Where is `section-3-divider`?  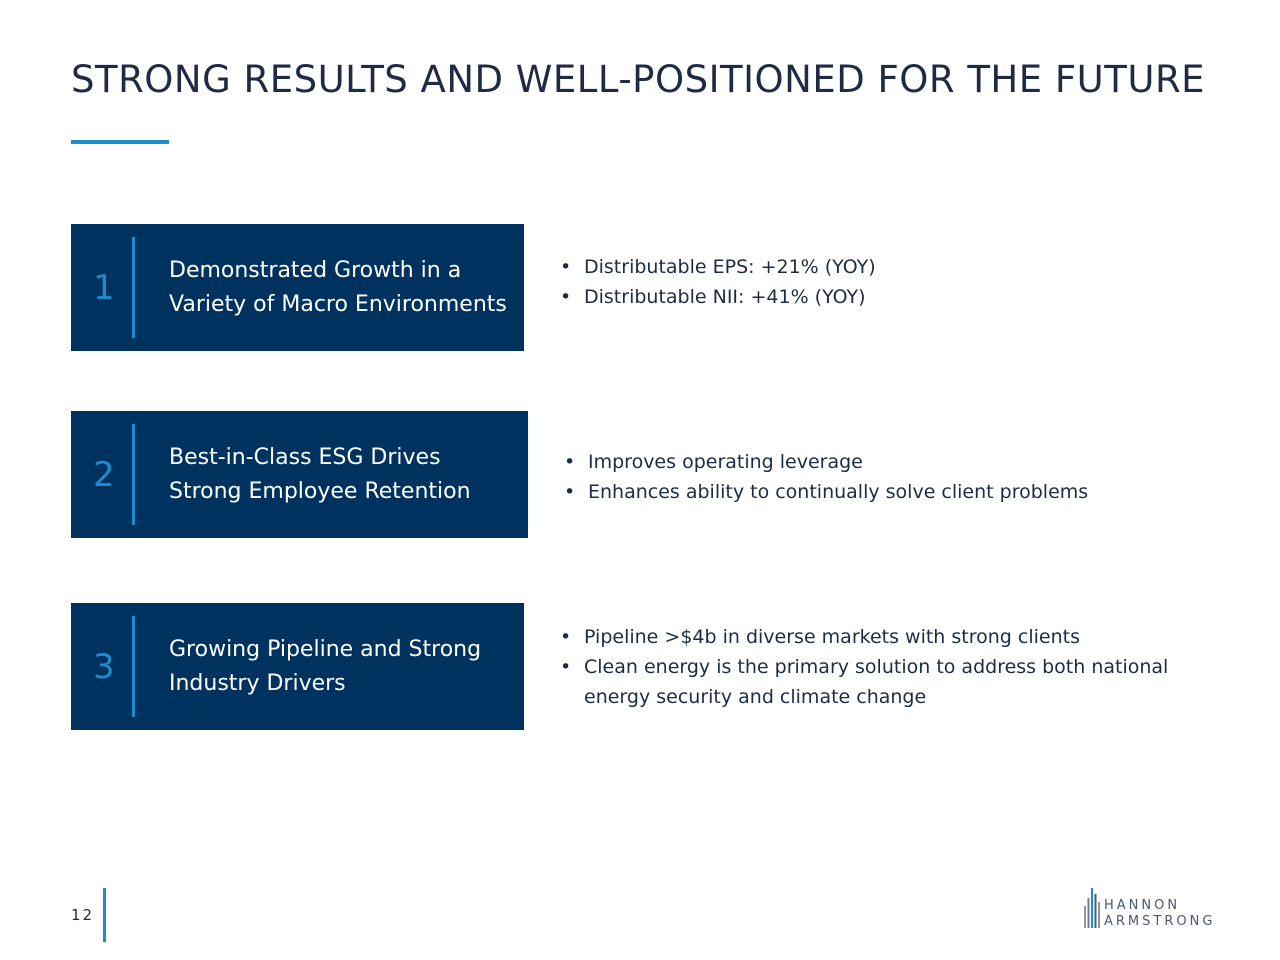
section-3-divider is located at coordinates (133, 666).